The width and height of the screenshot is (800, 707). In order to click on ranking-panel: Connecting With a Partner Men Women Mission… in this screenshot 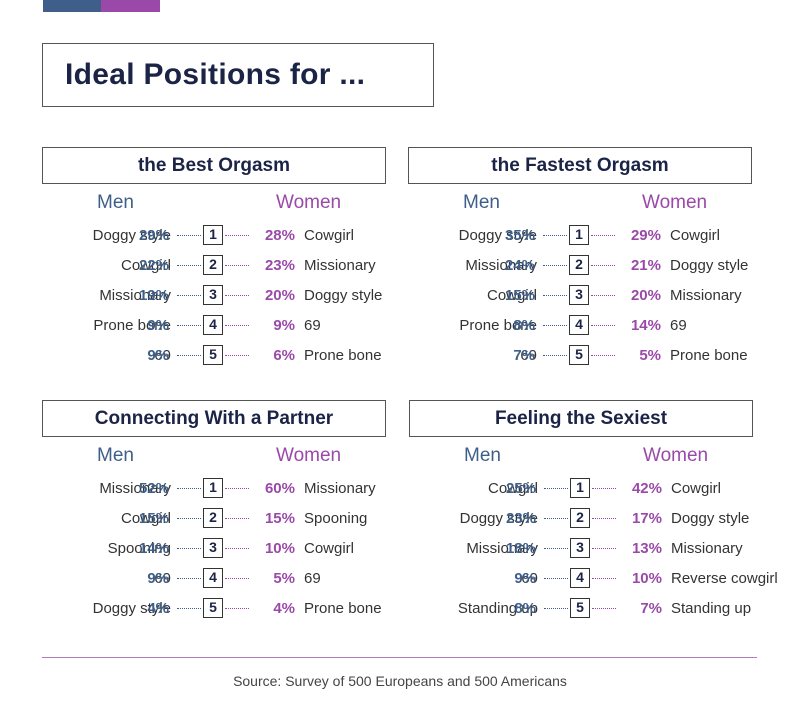, I will do `click(215, 515)`.